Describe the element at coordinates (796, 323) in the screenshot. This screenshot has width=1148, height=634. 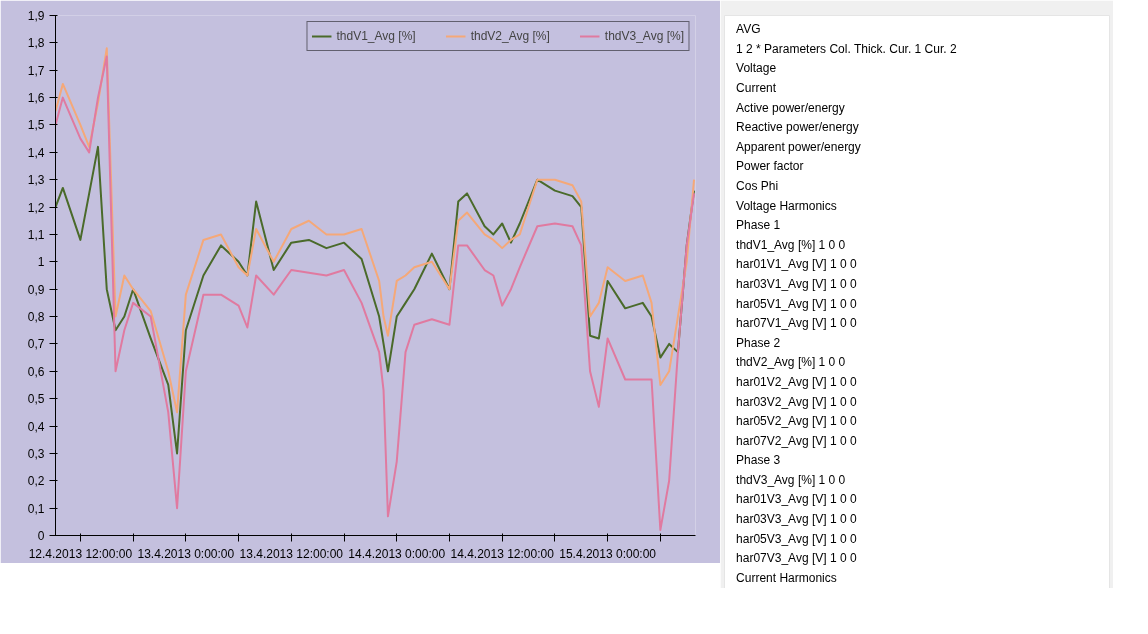
I see `text: har07V1_Avg [V] 1 0 0` at that location.